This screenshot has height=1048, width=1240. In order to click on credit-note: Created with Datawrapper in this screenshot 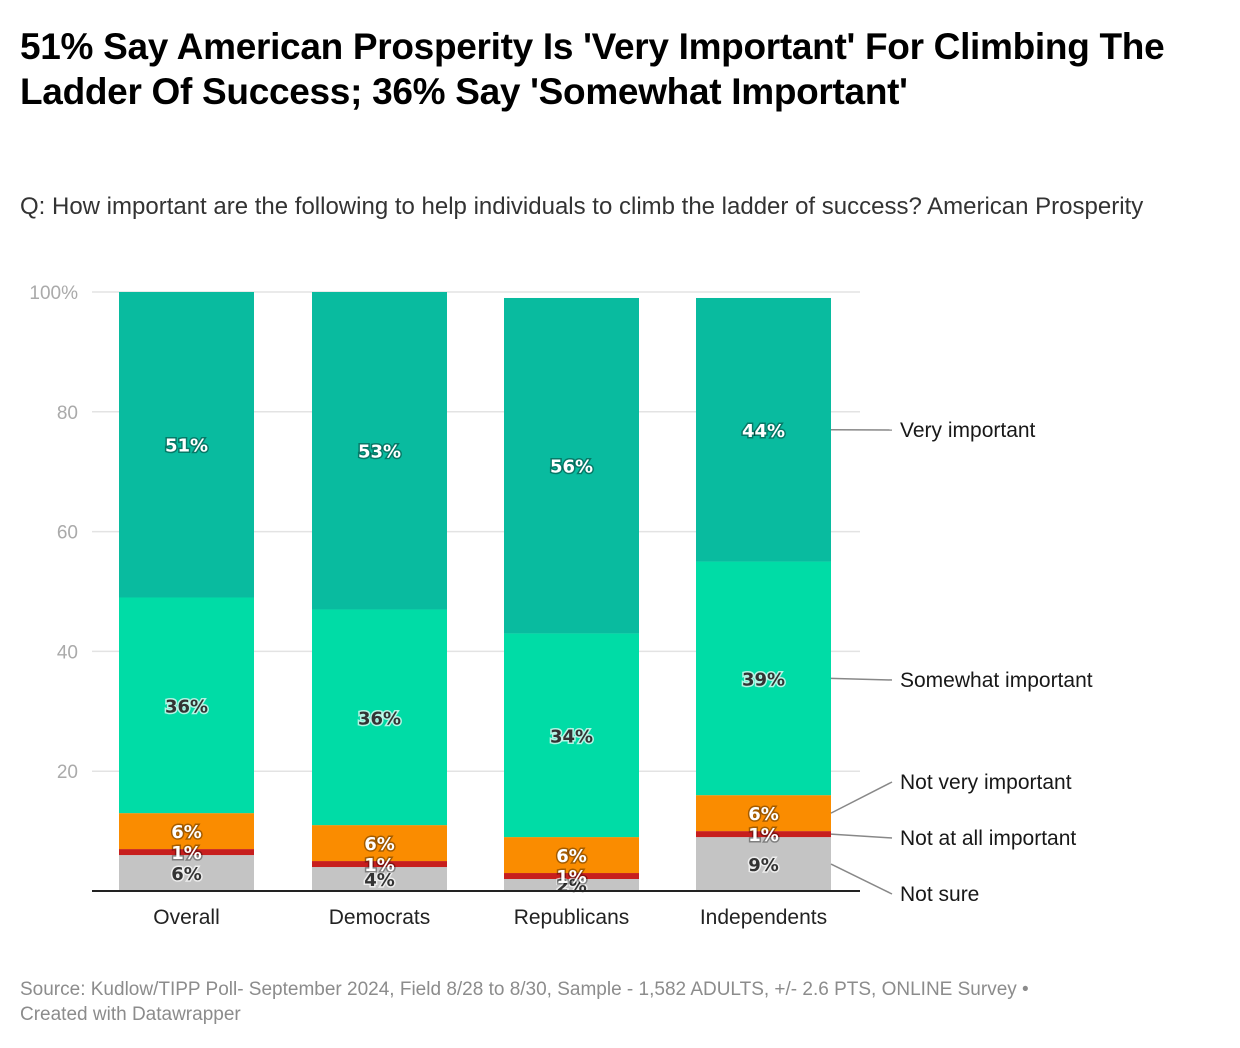, I will do `click(130, 1014)`.